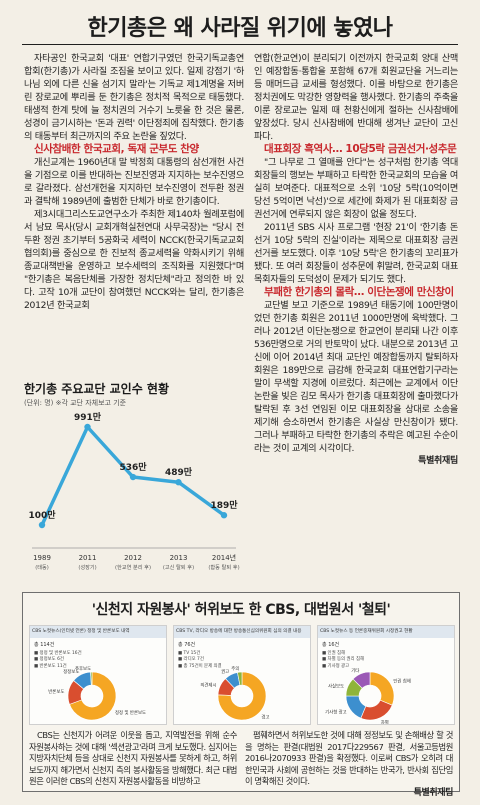 This screenshot has width=480, height=805. Describe the element at coordinates (44, 645) in the screenshot. I see `panel1-total: 총 114건` at that location.